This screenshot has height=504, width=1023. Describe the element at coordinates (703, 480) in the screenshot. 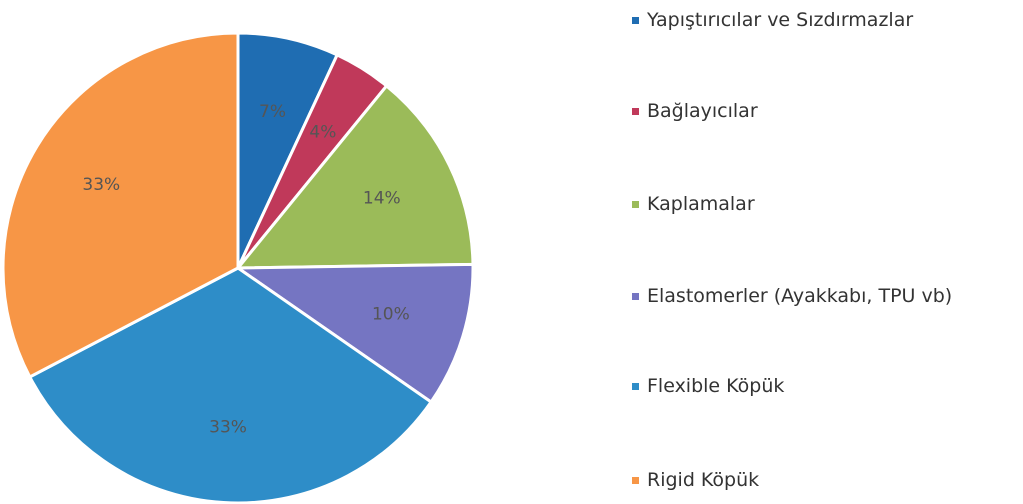

I see `legend-label: Rigid Köpük` at that location.